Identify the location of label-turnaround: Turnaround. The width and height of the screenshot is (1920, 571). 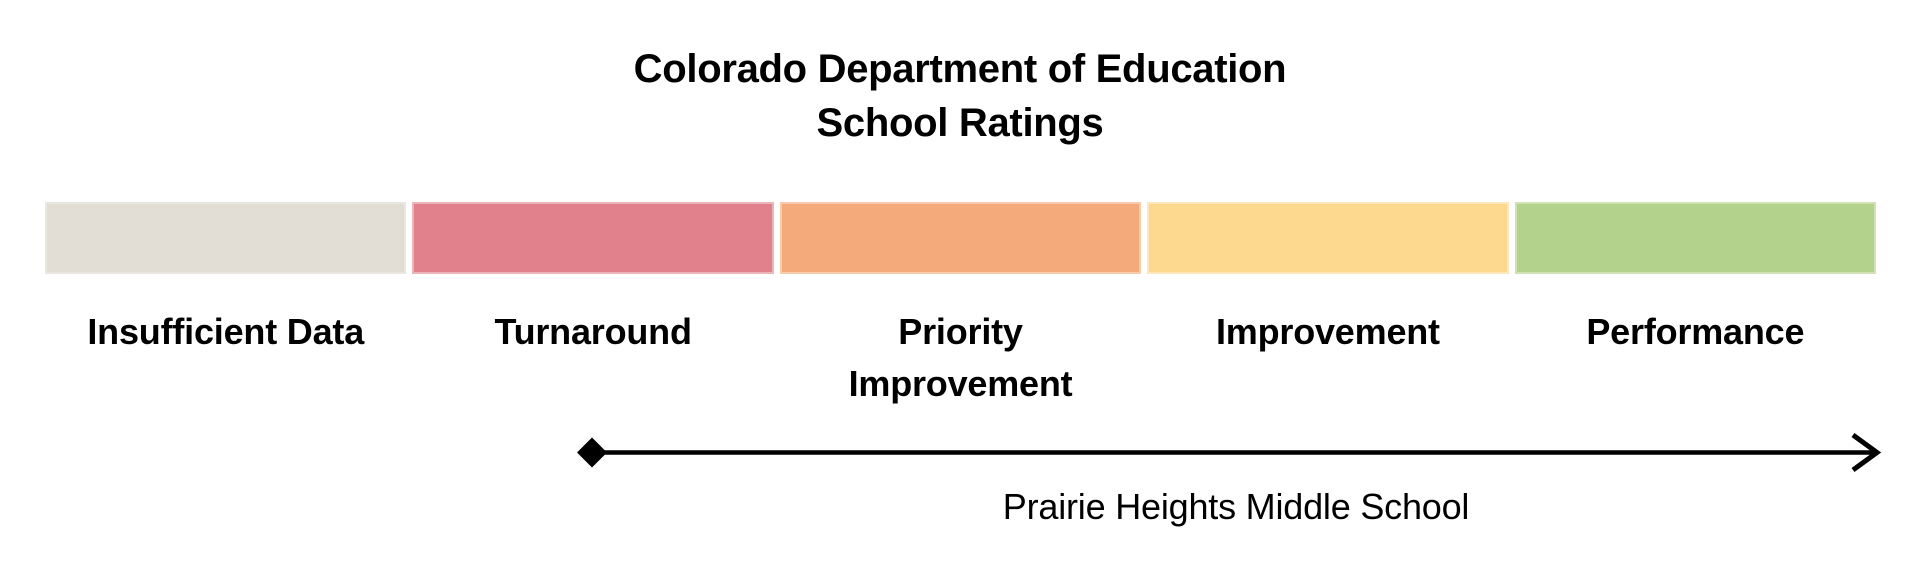
(593, 331).